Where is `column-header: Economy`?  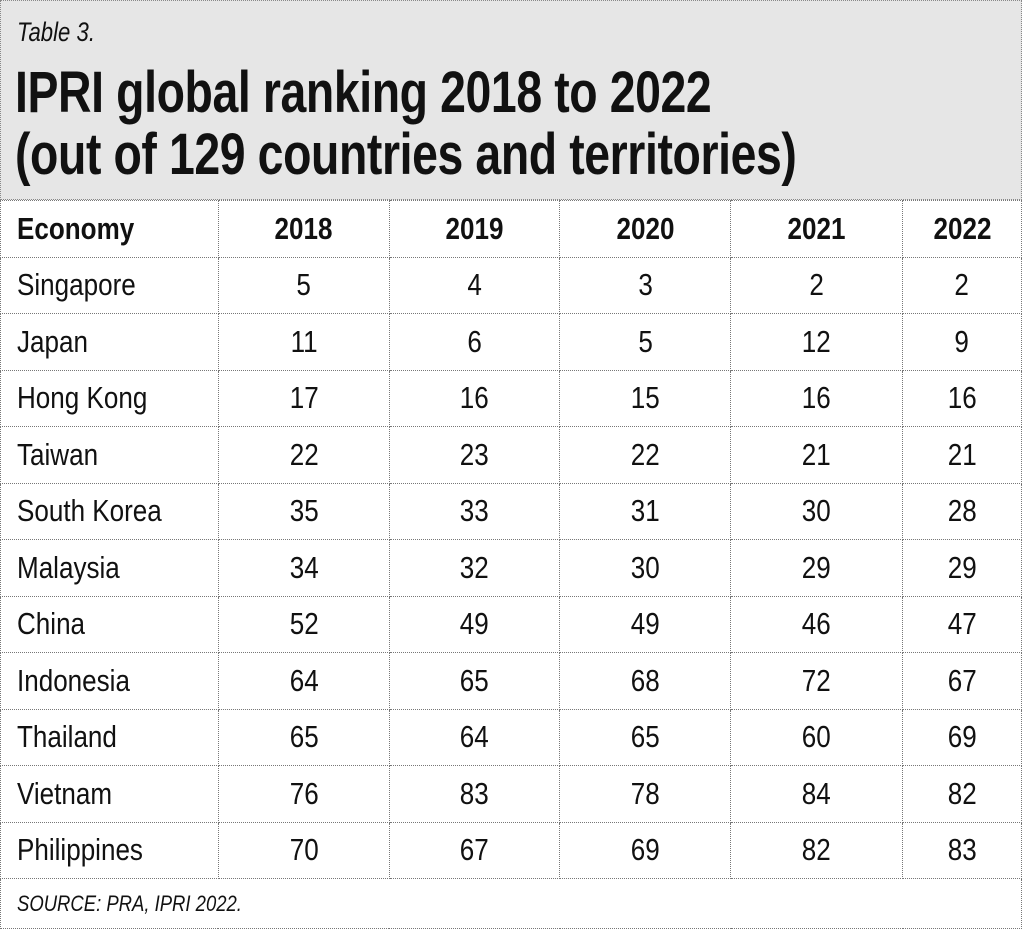 column-header: Economy is located at coordinates (109, 229).